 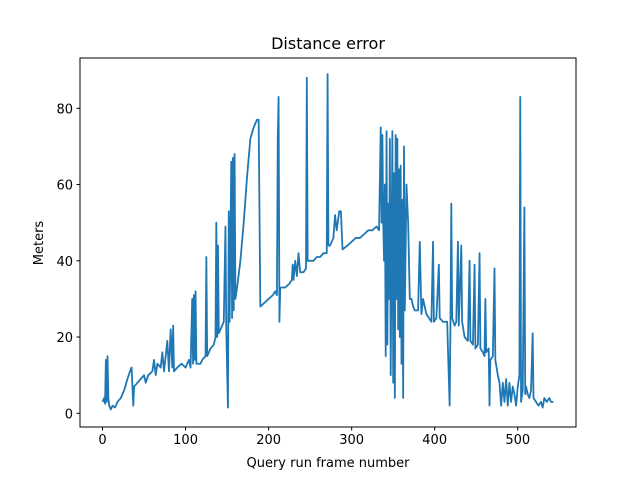 What do you see at coordinates (64, 109) in the screenshot?
I see `y-tick-label: 80` at bounding box center [64, 109].